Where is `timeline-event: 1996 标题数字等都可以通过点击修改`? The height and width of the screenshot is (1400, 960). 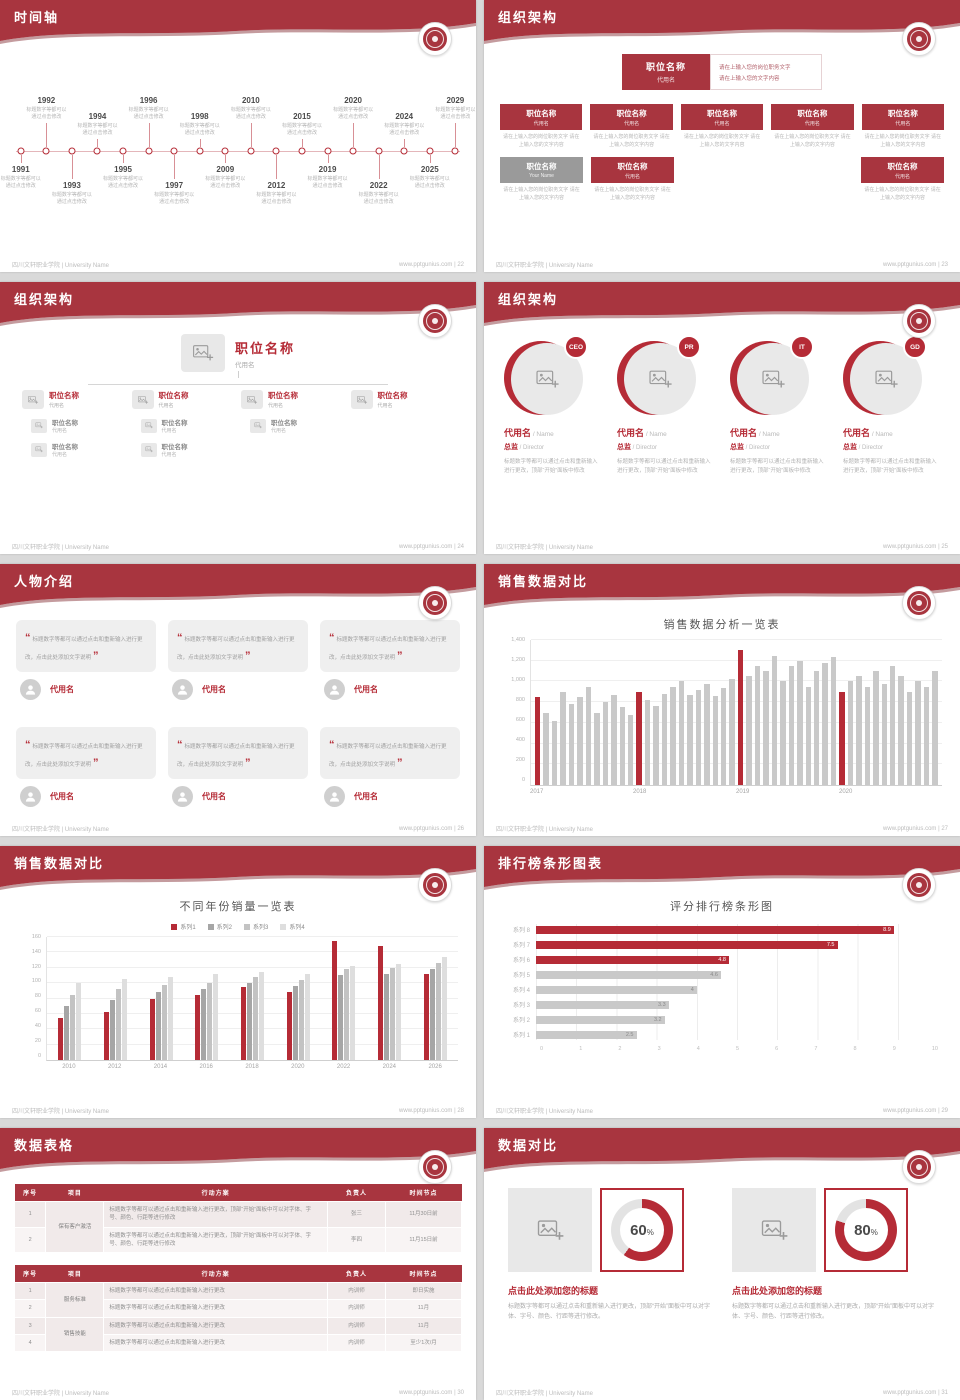
timeline-event: 1996 标题数字等都可以通过点击修改 is located at coordinates (149, 150).